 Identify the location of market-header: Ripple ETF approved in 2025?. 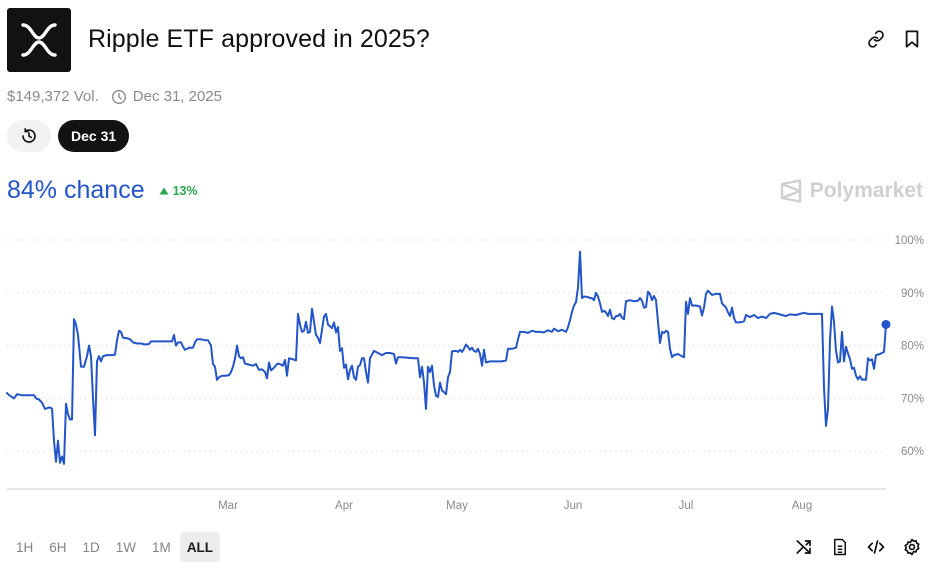
(471, 40).